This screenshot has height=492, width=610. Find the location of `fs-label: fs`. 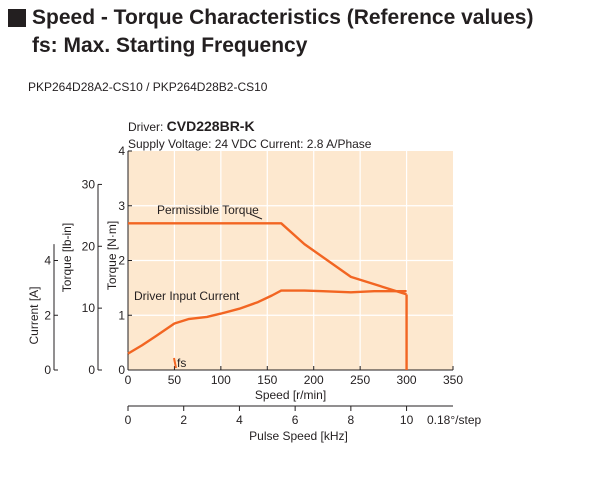

fs-label: fs is located at coordinates (181, 363).